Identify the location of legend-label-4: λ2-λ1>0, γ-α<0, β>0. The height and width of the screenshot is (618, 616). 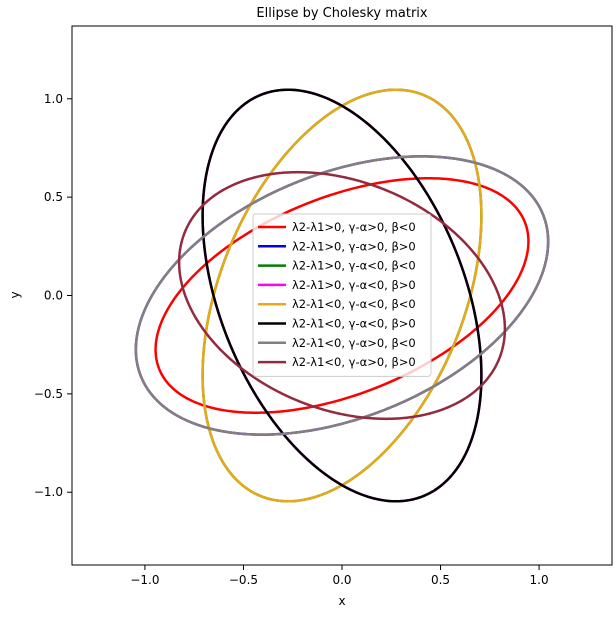
(354, 285).